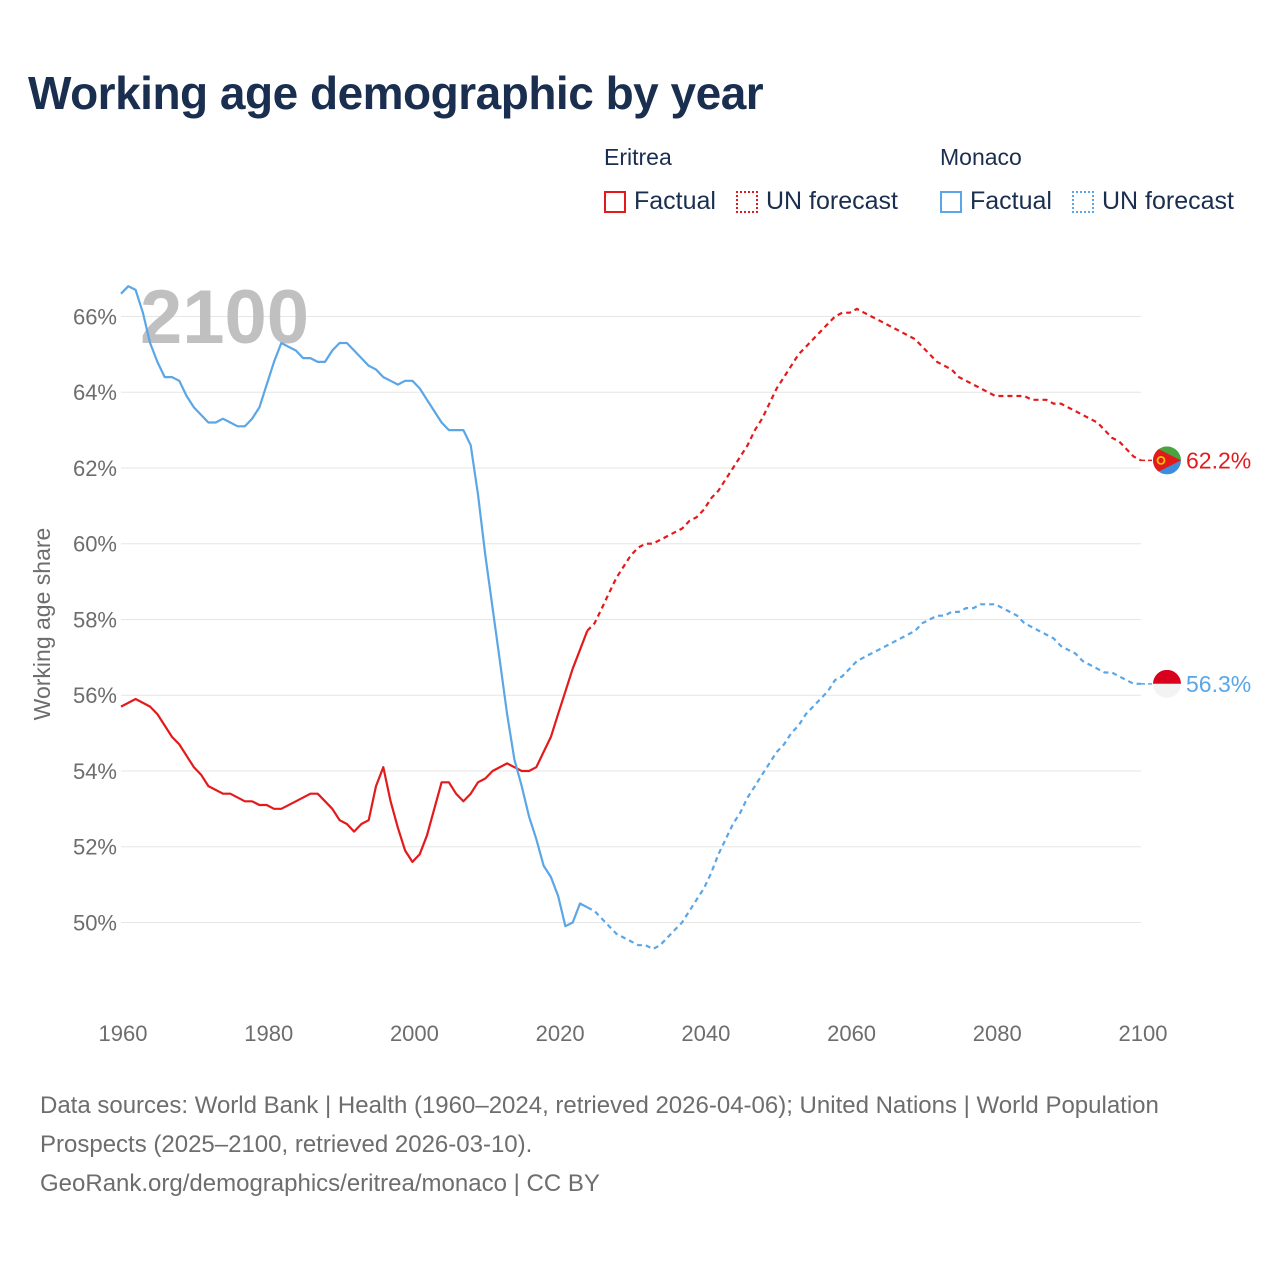  I want to click on legend-country-eritrea: Eritrea, so click(638, 157).